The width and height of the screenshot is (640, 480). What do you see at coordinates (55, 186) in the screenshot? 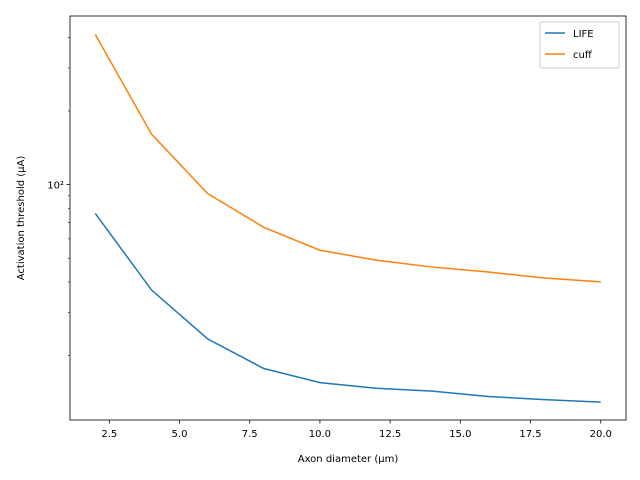
I see `y-tick-label: 10²` at bounding box center [55, 186].